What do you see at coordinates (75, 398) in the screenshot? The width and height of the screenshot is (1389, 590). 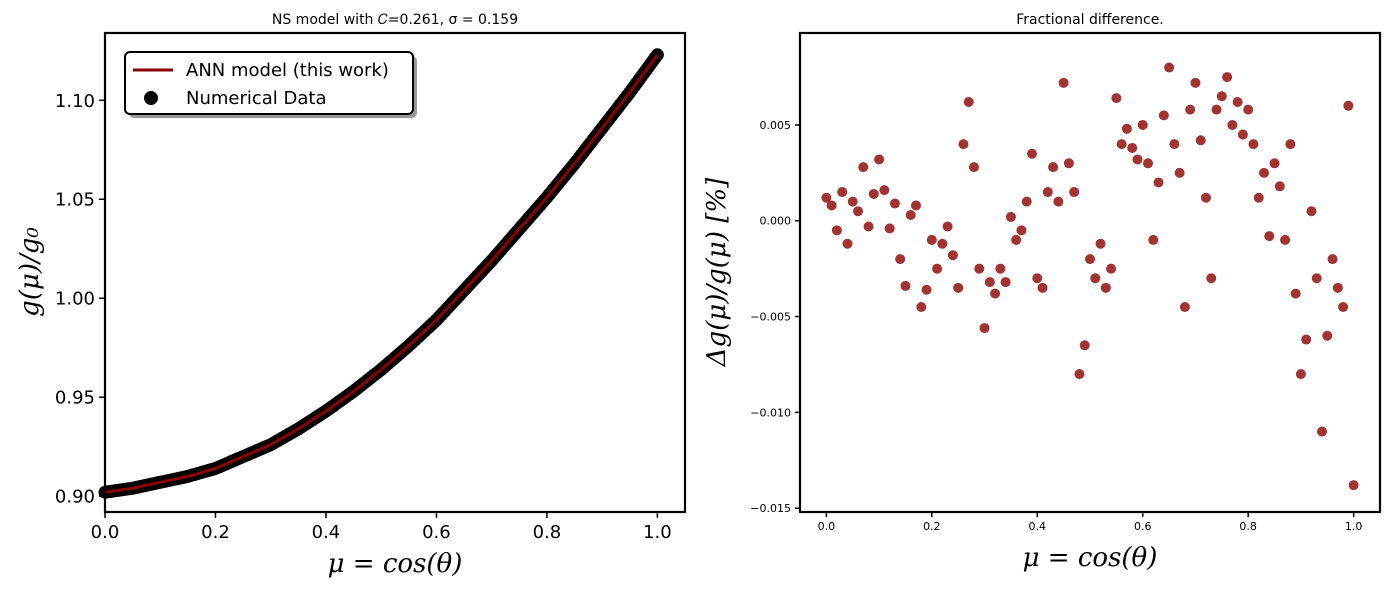 I see `y-tick-label: 0.95` at bounding box center [75, 398].